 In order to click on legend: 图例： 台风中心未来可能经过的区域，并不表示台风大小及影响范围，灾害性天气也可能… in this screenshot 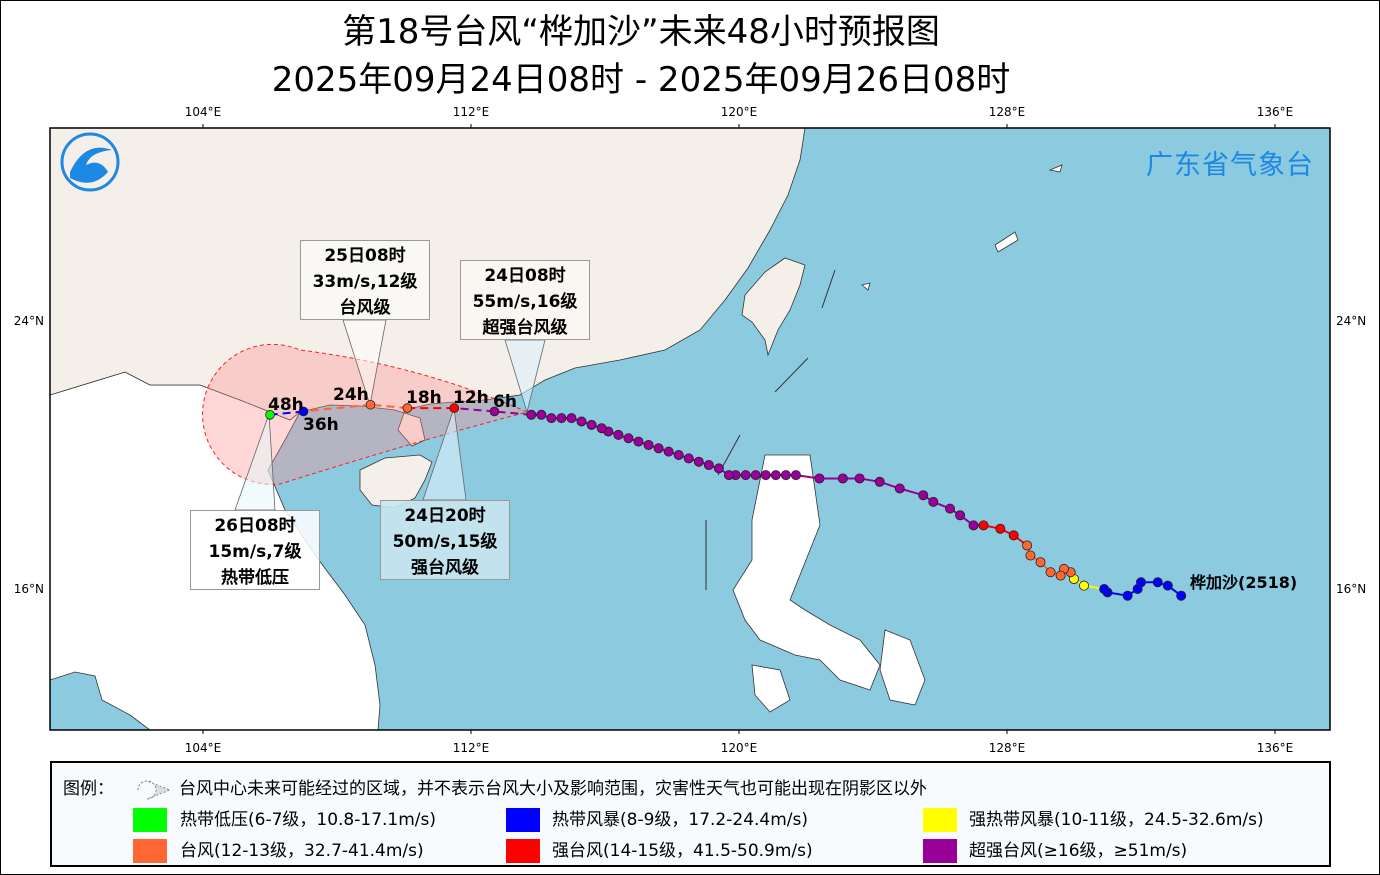, I will do `click(690, 814)`.